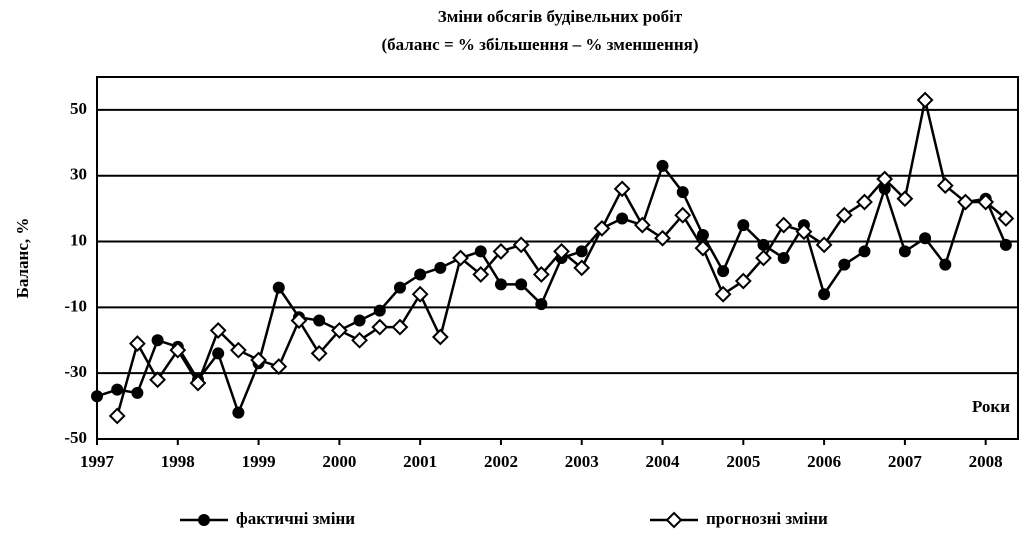 Image resolution: width=1021 pixels, height=535 pixels. I want to click on x-tick-label: 1997, so click(97, 461).